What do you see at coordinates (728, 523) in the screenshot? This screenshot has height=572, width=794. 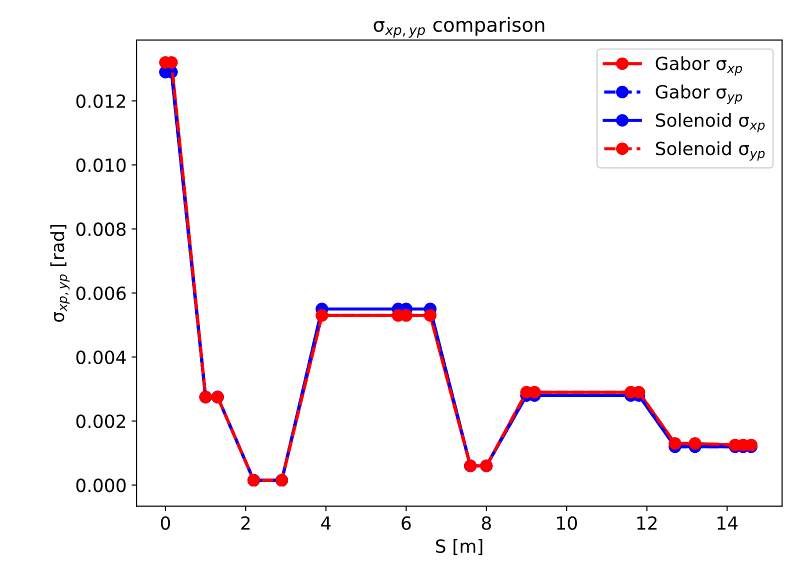 I see `x-tick-label: 14` at bounding box center [728, 523].